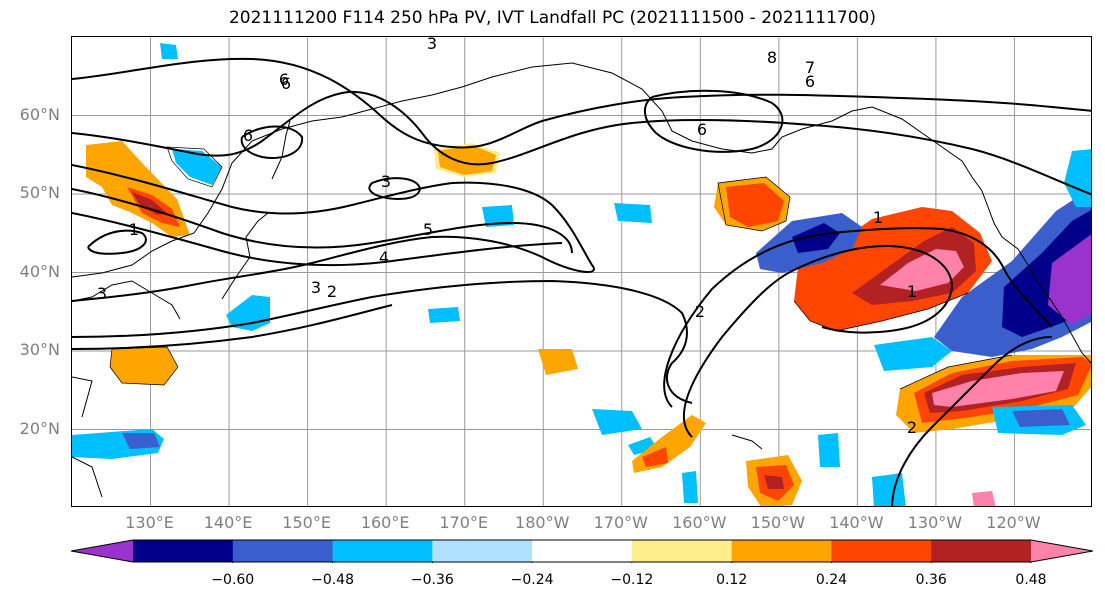 This screenshot has width=1105, height=601. What do you see at coordinates (39, 192) in the screenshot?
I see `latitude-label: 50°N` at bounding box center [39, 192].